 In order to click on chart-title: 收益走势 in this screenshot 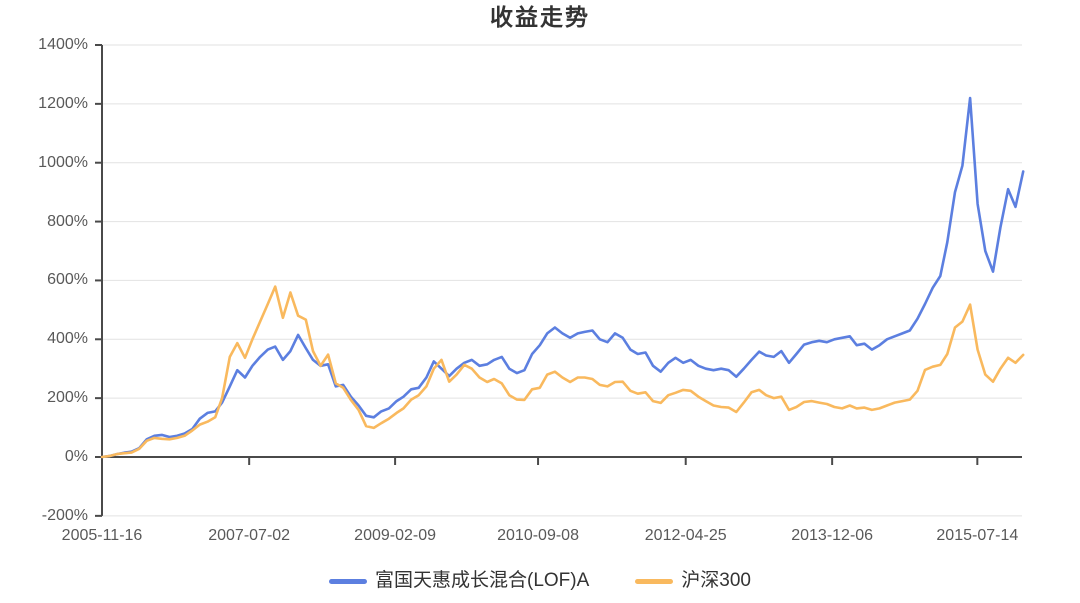, I will do `click(540, 17)`.